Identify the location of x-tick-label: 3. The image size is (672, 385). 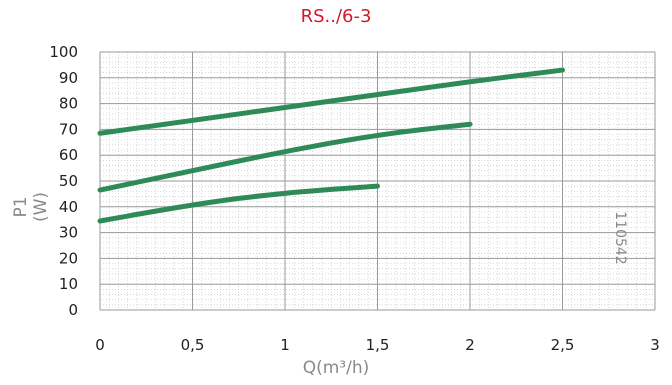
(655, 345).